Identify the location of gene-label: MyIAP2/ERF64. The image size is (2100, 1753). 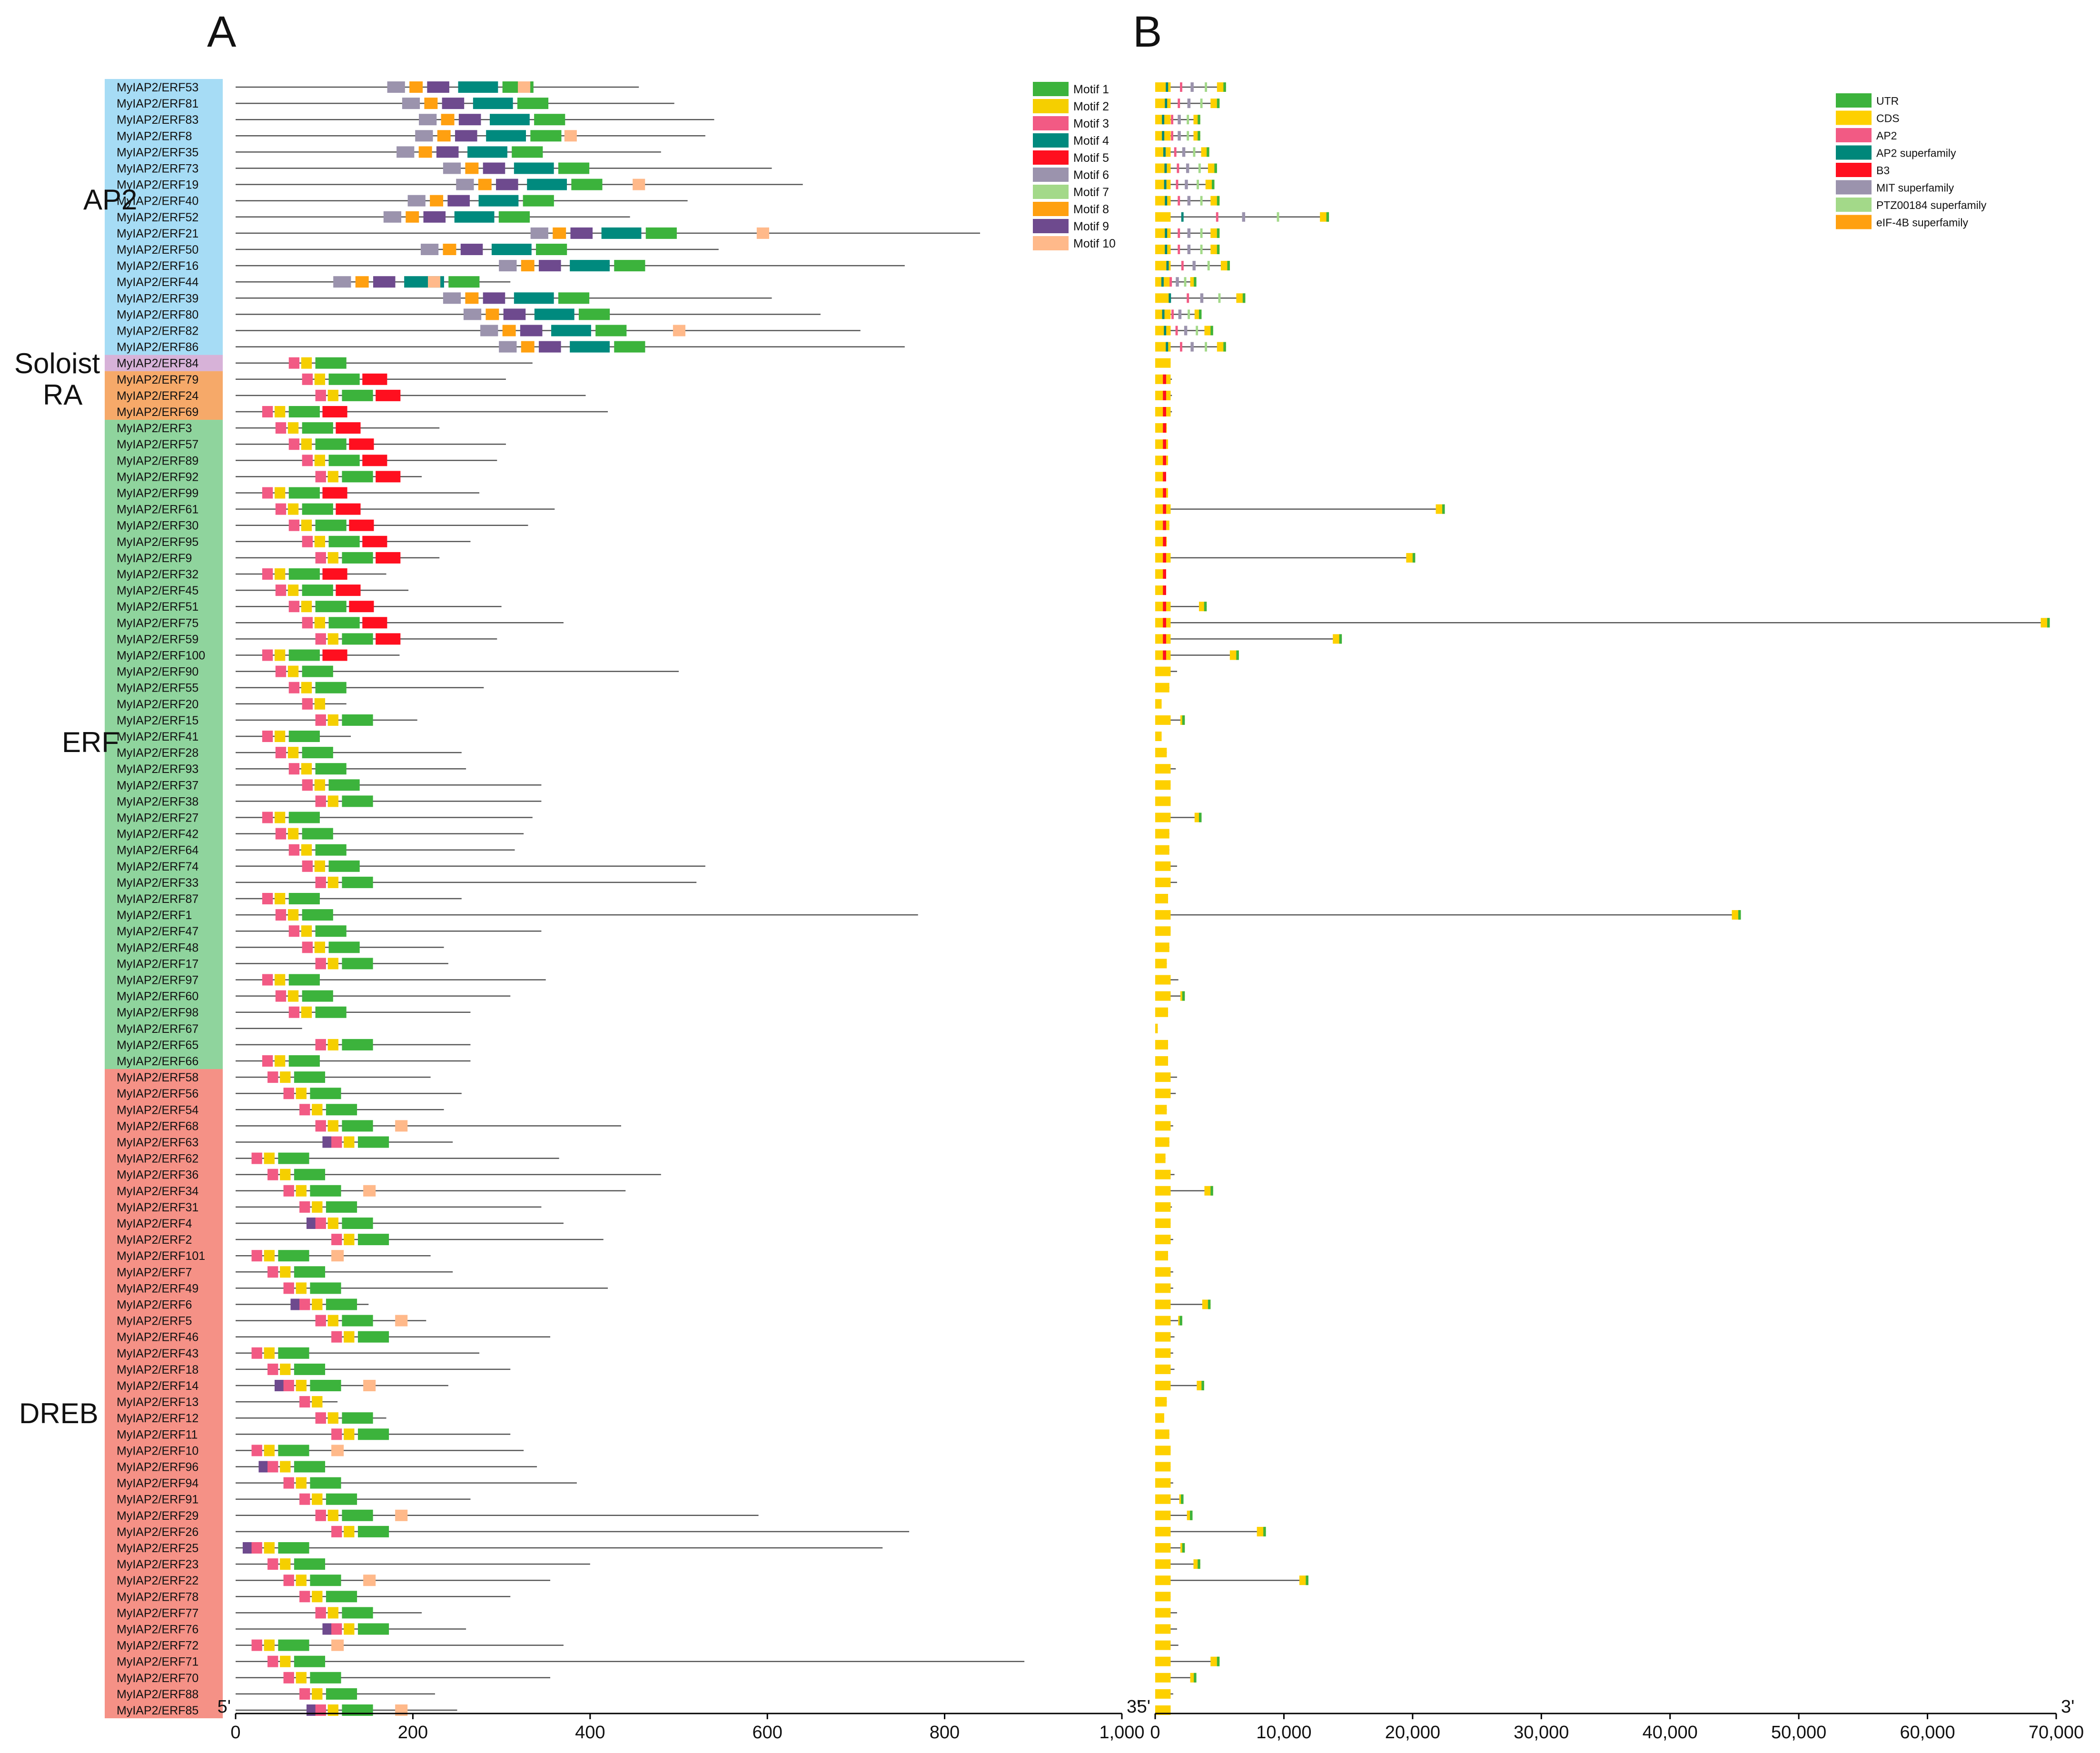
(158, 850).